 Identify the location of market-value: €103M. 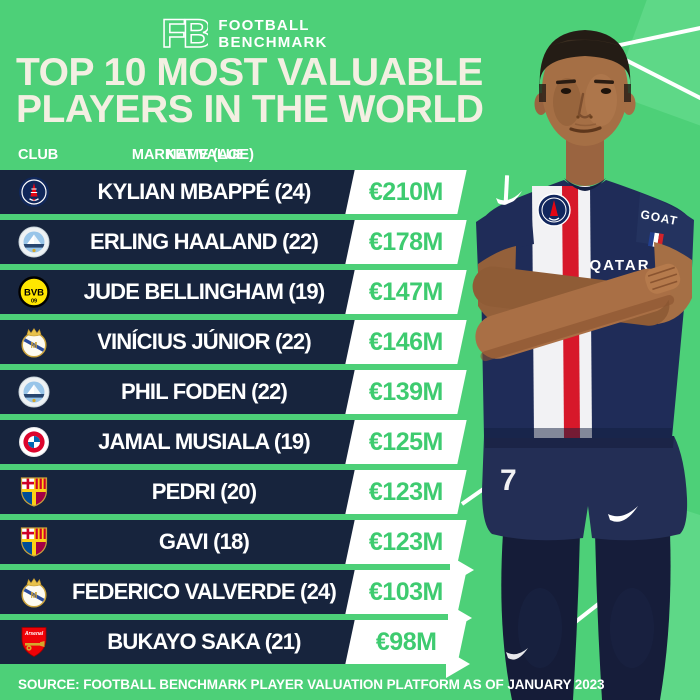
(406, 591).